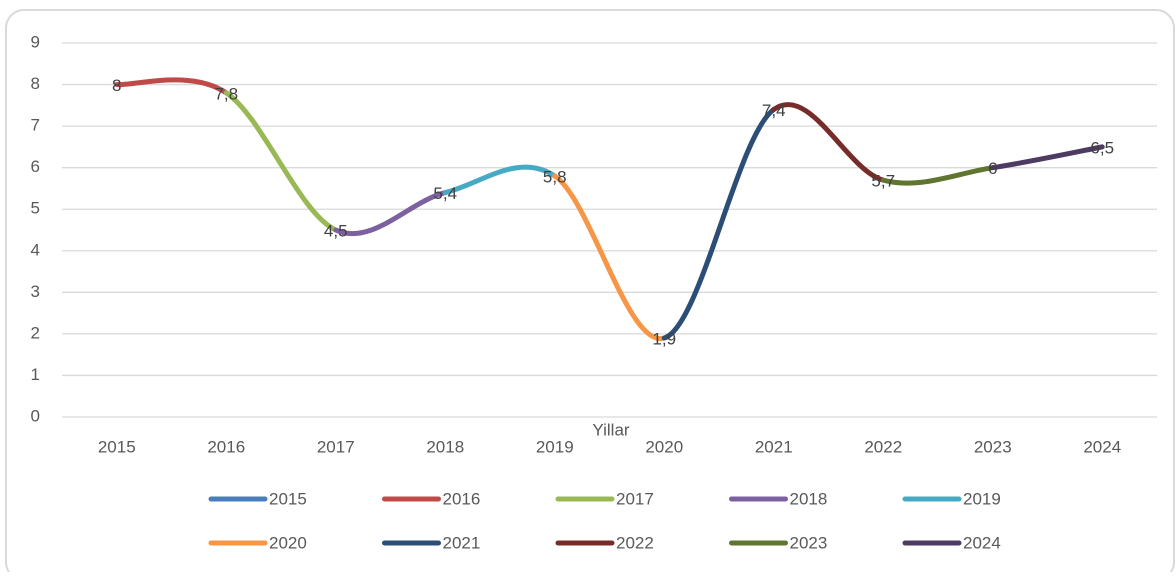  I want to click on x-tick-label: 2020, so click(664, 446).